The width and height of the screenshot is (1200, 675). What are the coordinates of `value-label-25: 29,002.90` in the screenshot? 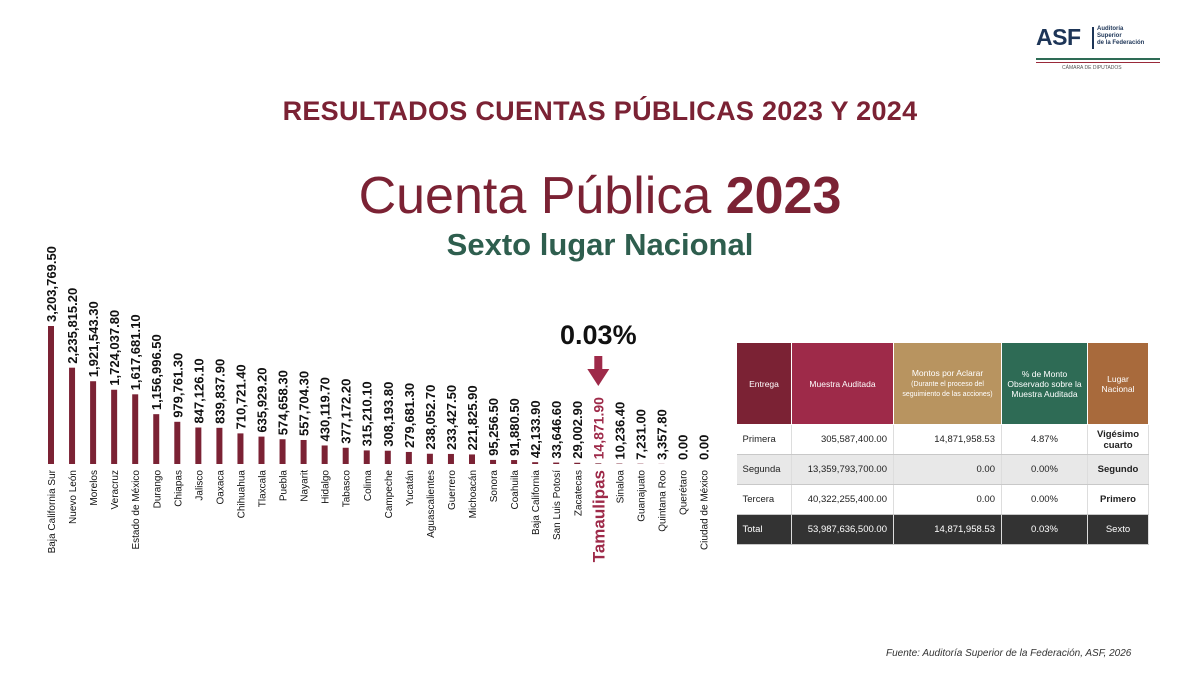 It's located at (577, 430).